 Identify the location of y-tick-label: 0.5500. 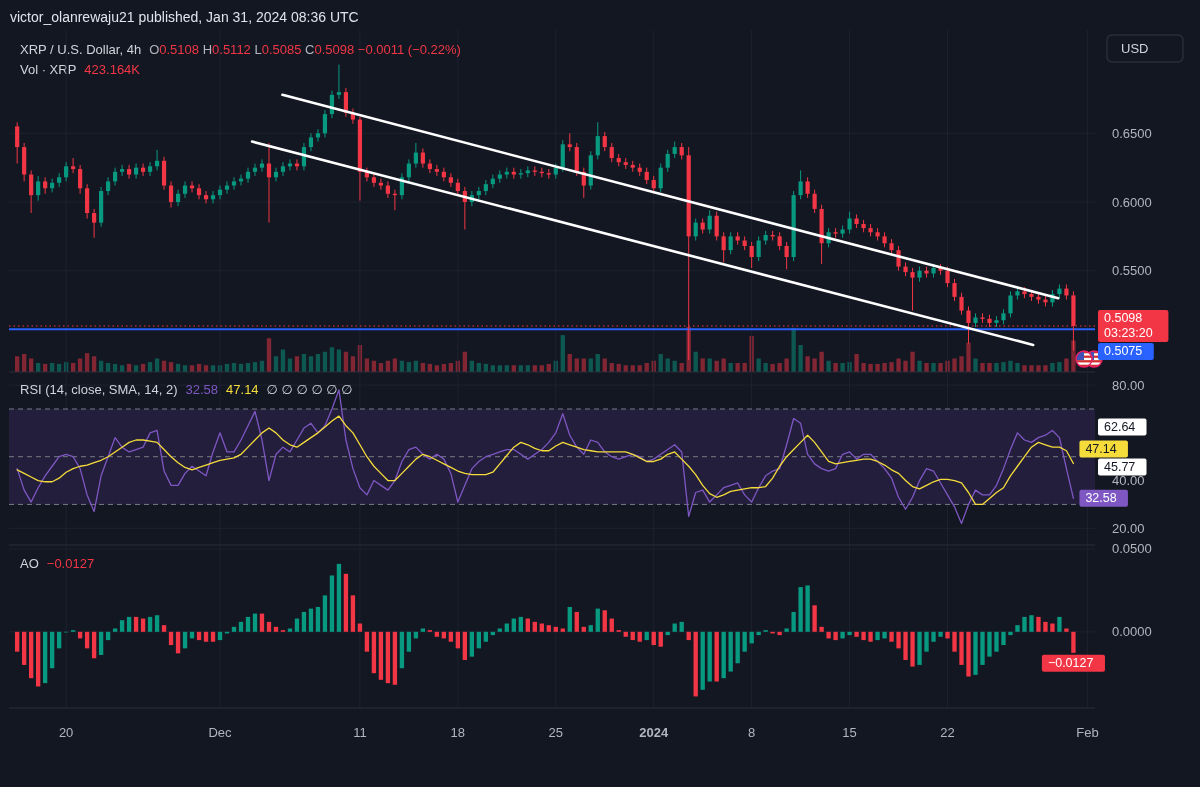
(1132, 271).